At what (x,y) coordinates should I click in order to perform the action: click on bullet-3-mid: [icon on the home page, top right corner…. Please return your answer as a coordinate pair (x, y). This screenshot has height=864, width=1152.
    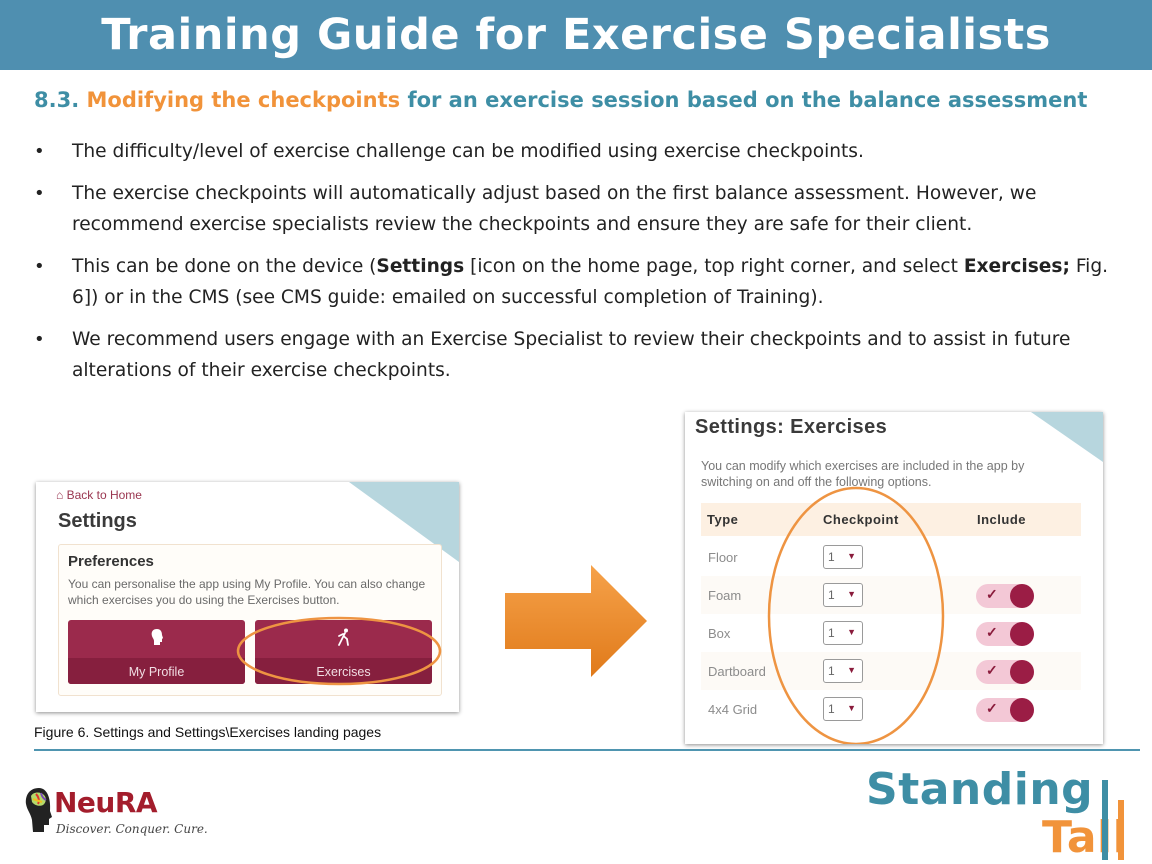
    Looking at the image, I should click on (714, 266).